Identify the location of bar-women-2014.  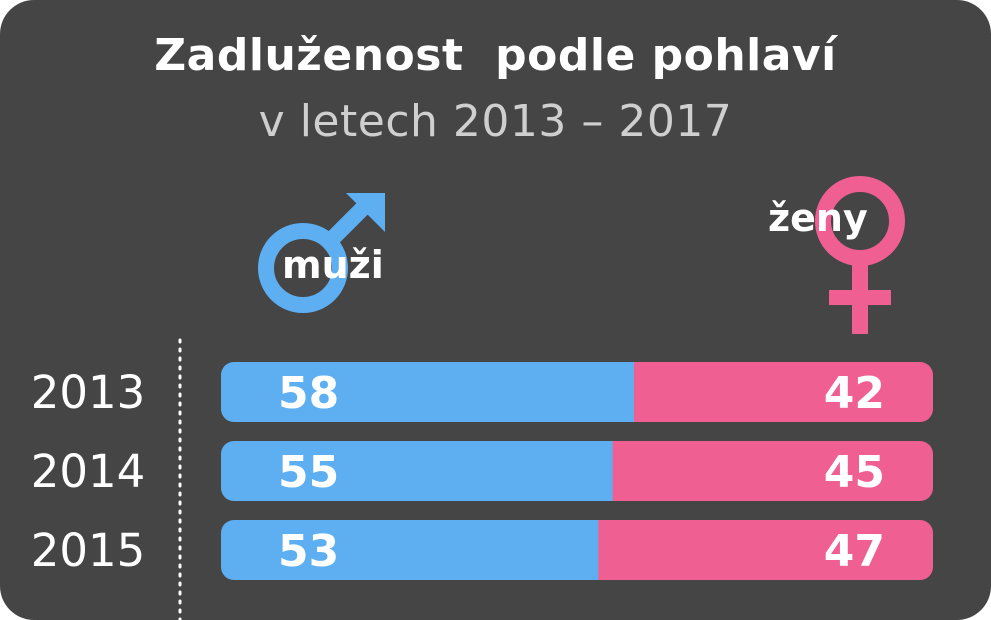
(772, 471).